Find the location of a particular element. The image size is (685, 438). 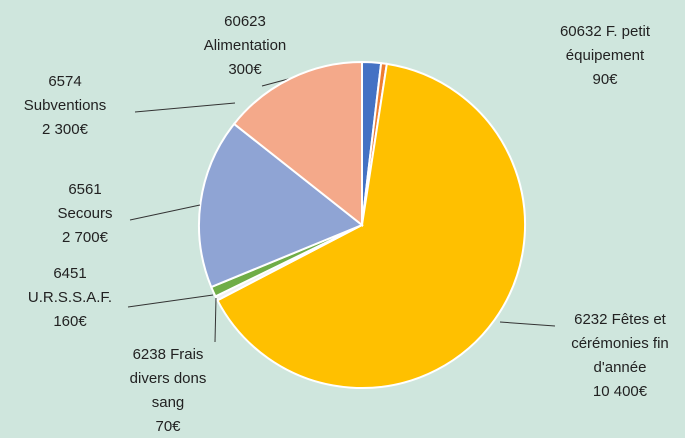

value-label: 70€ is located at coordinates (168, 426).